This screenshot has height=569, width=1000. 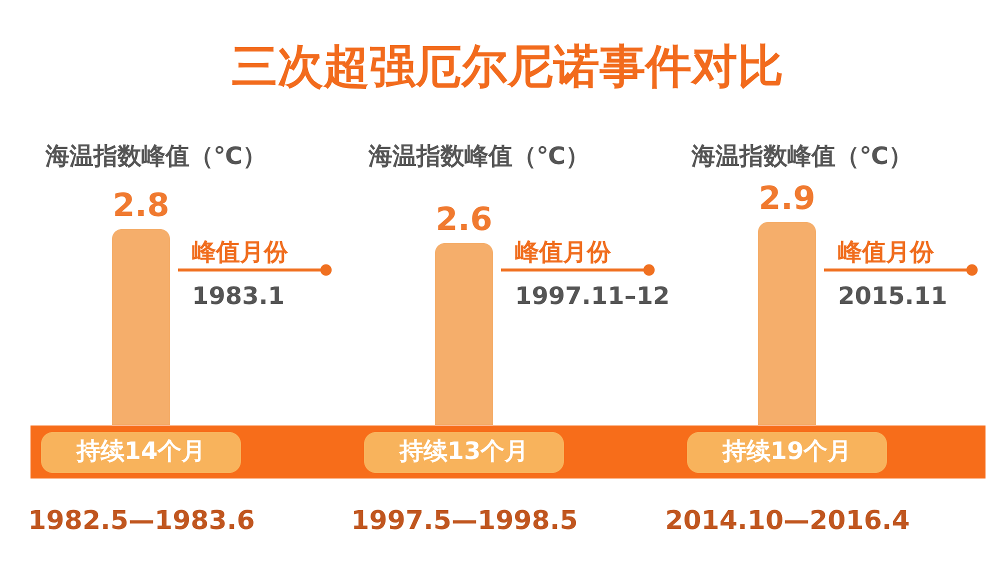 What do you see at coordinates (140, 451) in the screenshot?
I see `text: 持续14个月` at bounding box center [140, 451].